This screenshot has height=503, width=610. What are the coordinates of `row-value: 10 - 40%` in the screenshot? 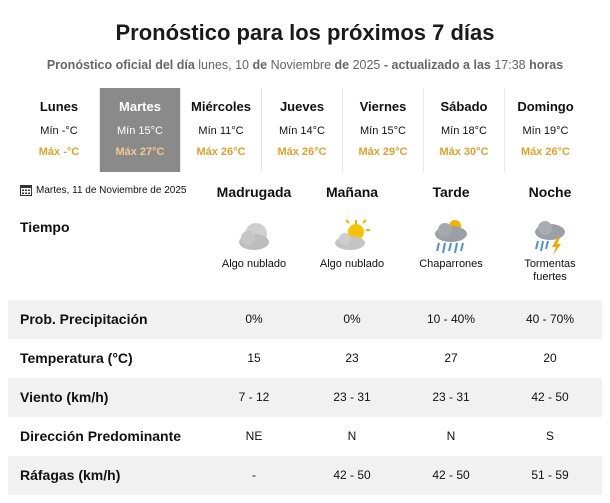 It's located at (451, 319).